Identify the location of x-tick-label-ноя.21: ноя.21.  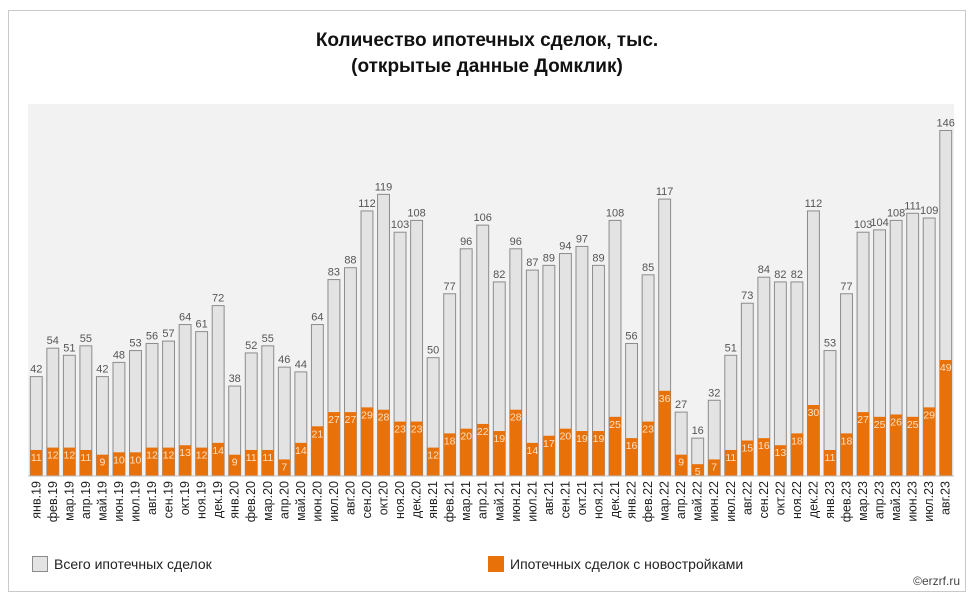
(598, 500).